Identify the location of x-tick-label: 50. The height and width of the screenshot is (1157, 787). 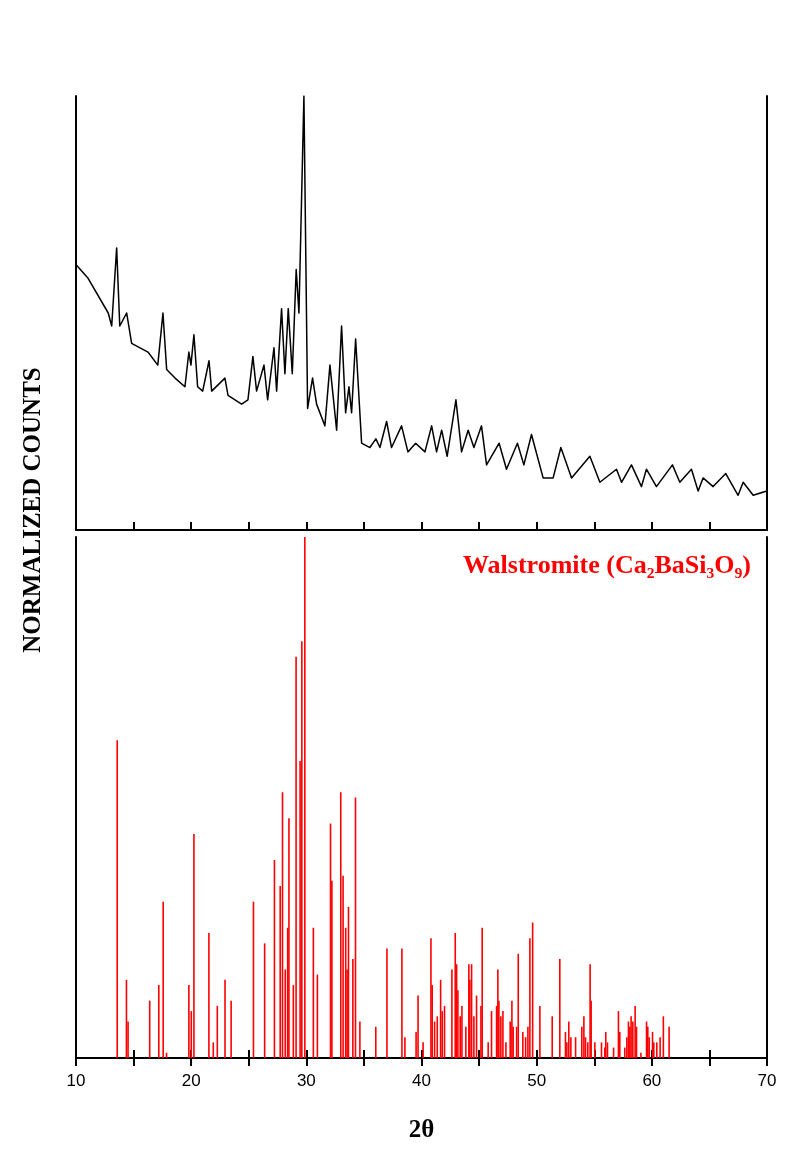
(537, 1080).